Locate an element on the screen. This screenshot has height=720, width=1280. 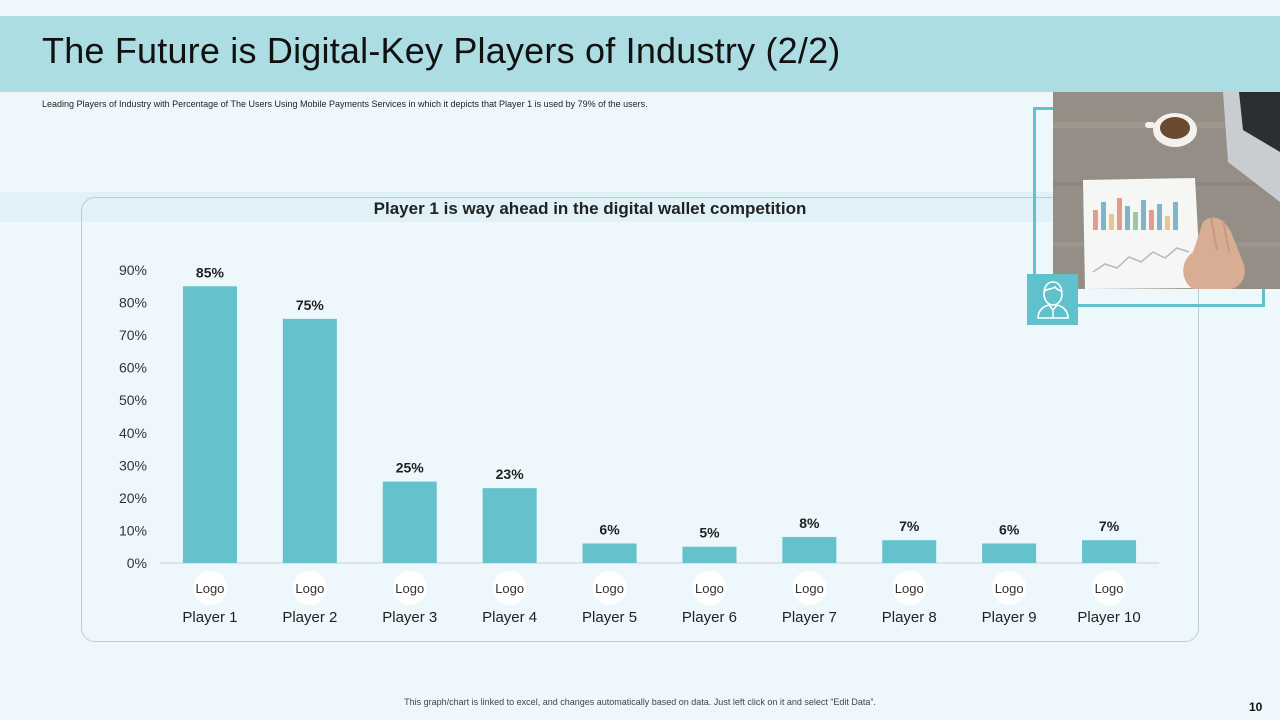
y-tick-label: 70% is located at coordinates (133, 335).